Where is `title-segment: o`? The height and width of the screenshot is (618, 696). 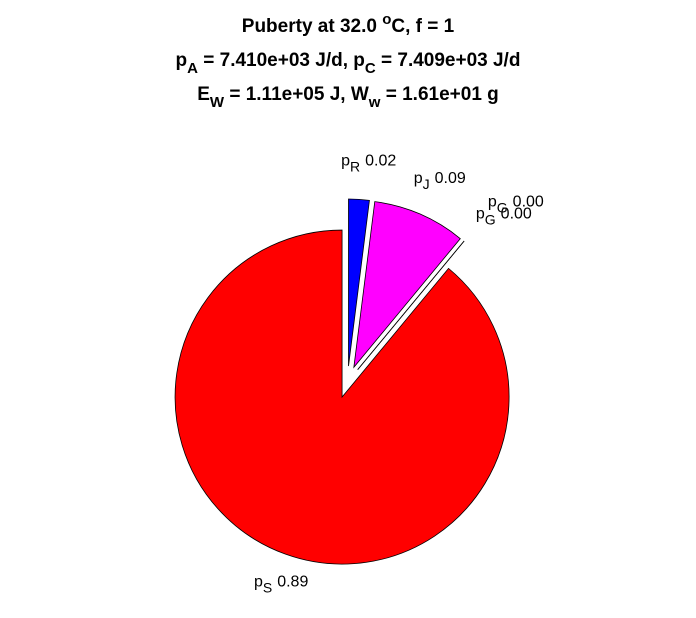
title-segment: o is located at coordinates (386, 19).